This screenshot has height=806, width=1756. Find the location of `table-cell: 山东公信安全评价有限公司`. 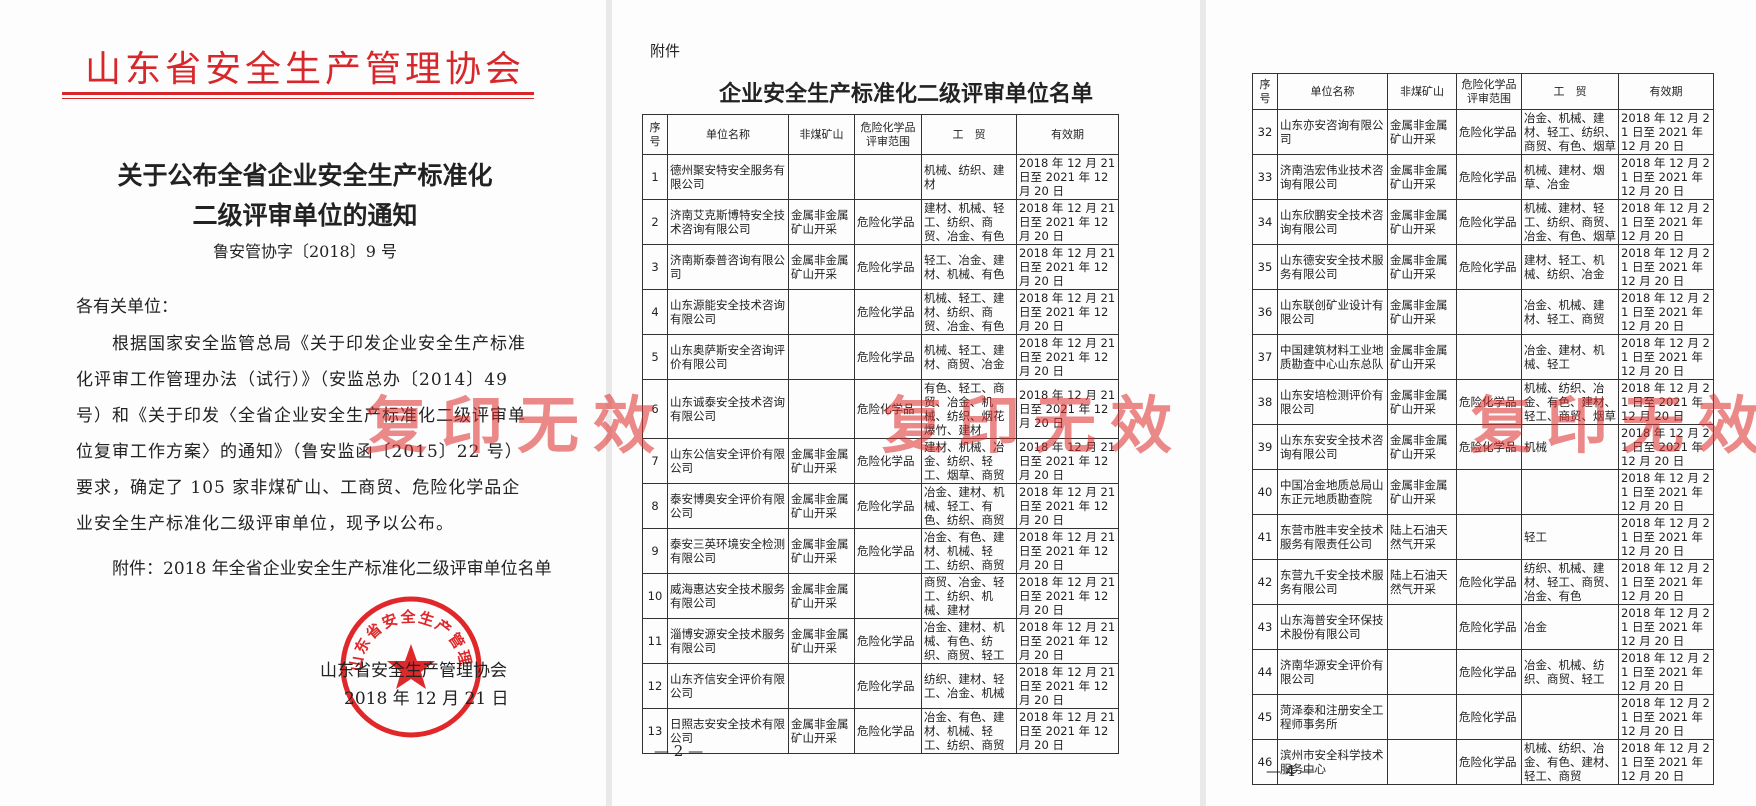

table-cell: 山东公信安全评价有限公司 is located at coordinates (728, 461).